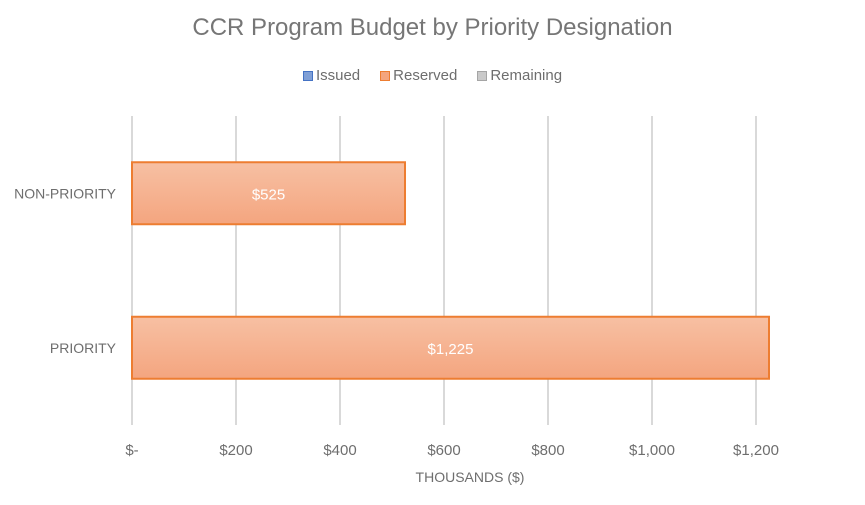 This screenshot has width=865, height=505. Describe the element at coordinates (65, 193) in the screenshot. I see `y-category-label: NON-PRIORITY` at that location.